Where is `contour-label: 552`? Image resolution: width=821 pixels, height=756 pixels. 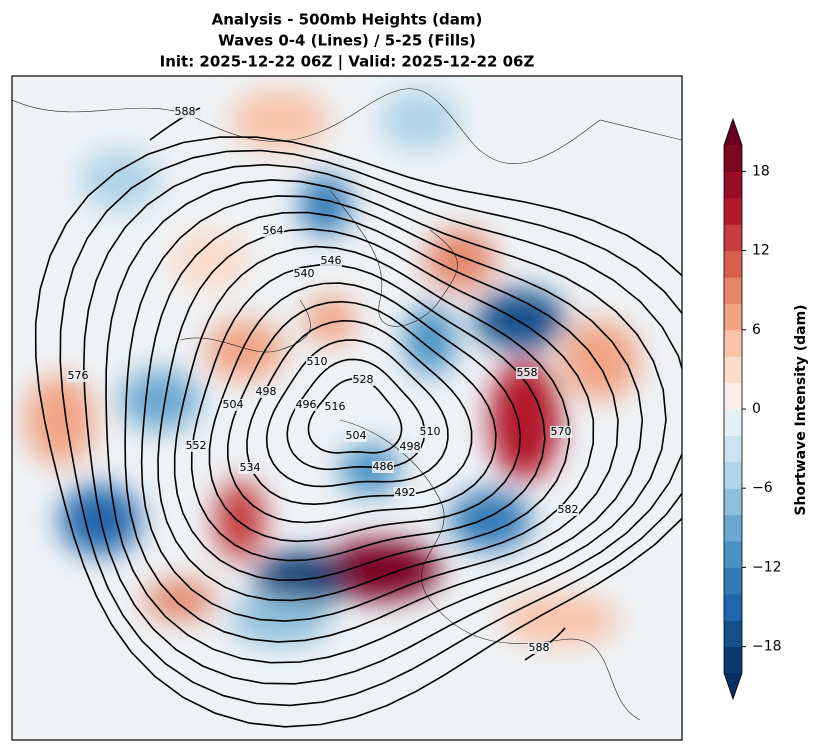
contour-label: 552 is located at coordinates (196, 445).